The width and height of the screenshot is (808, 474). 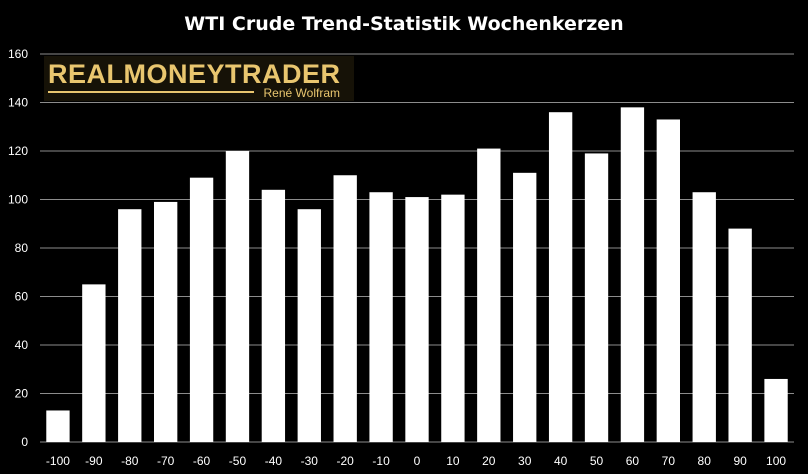 I want to click on bar--10, so click(x=381, y=317).